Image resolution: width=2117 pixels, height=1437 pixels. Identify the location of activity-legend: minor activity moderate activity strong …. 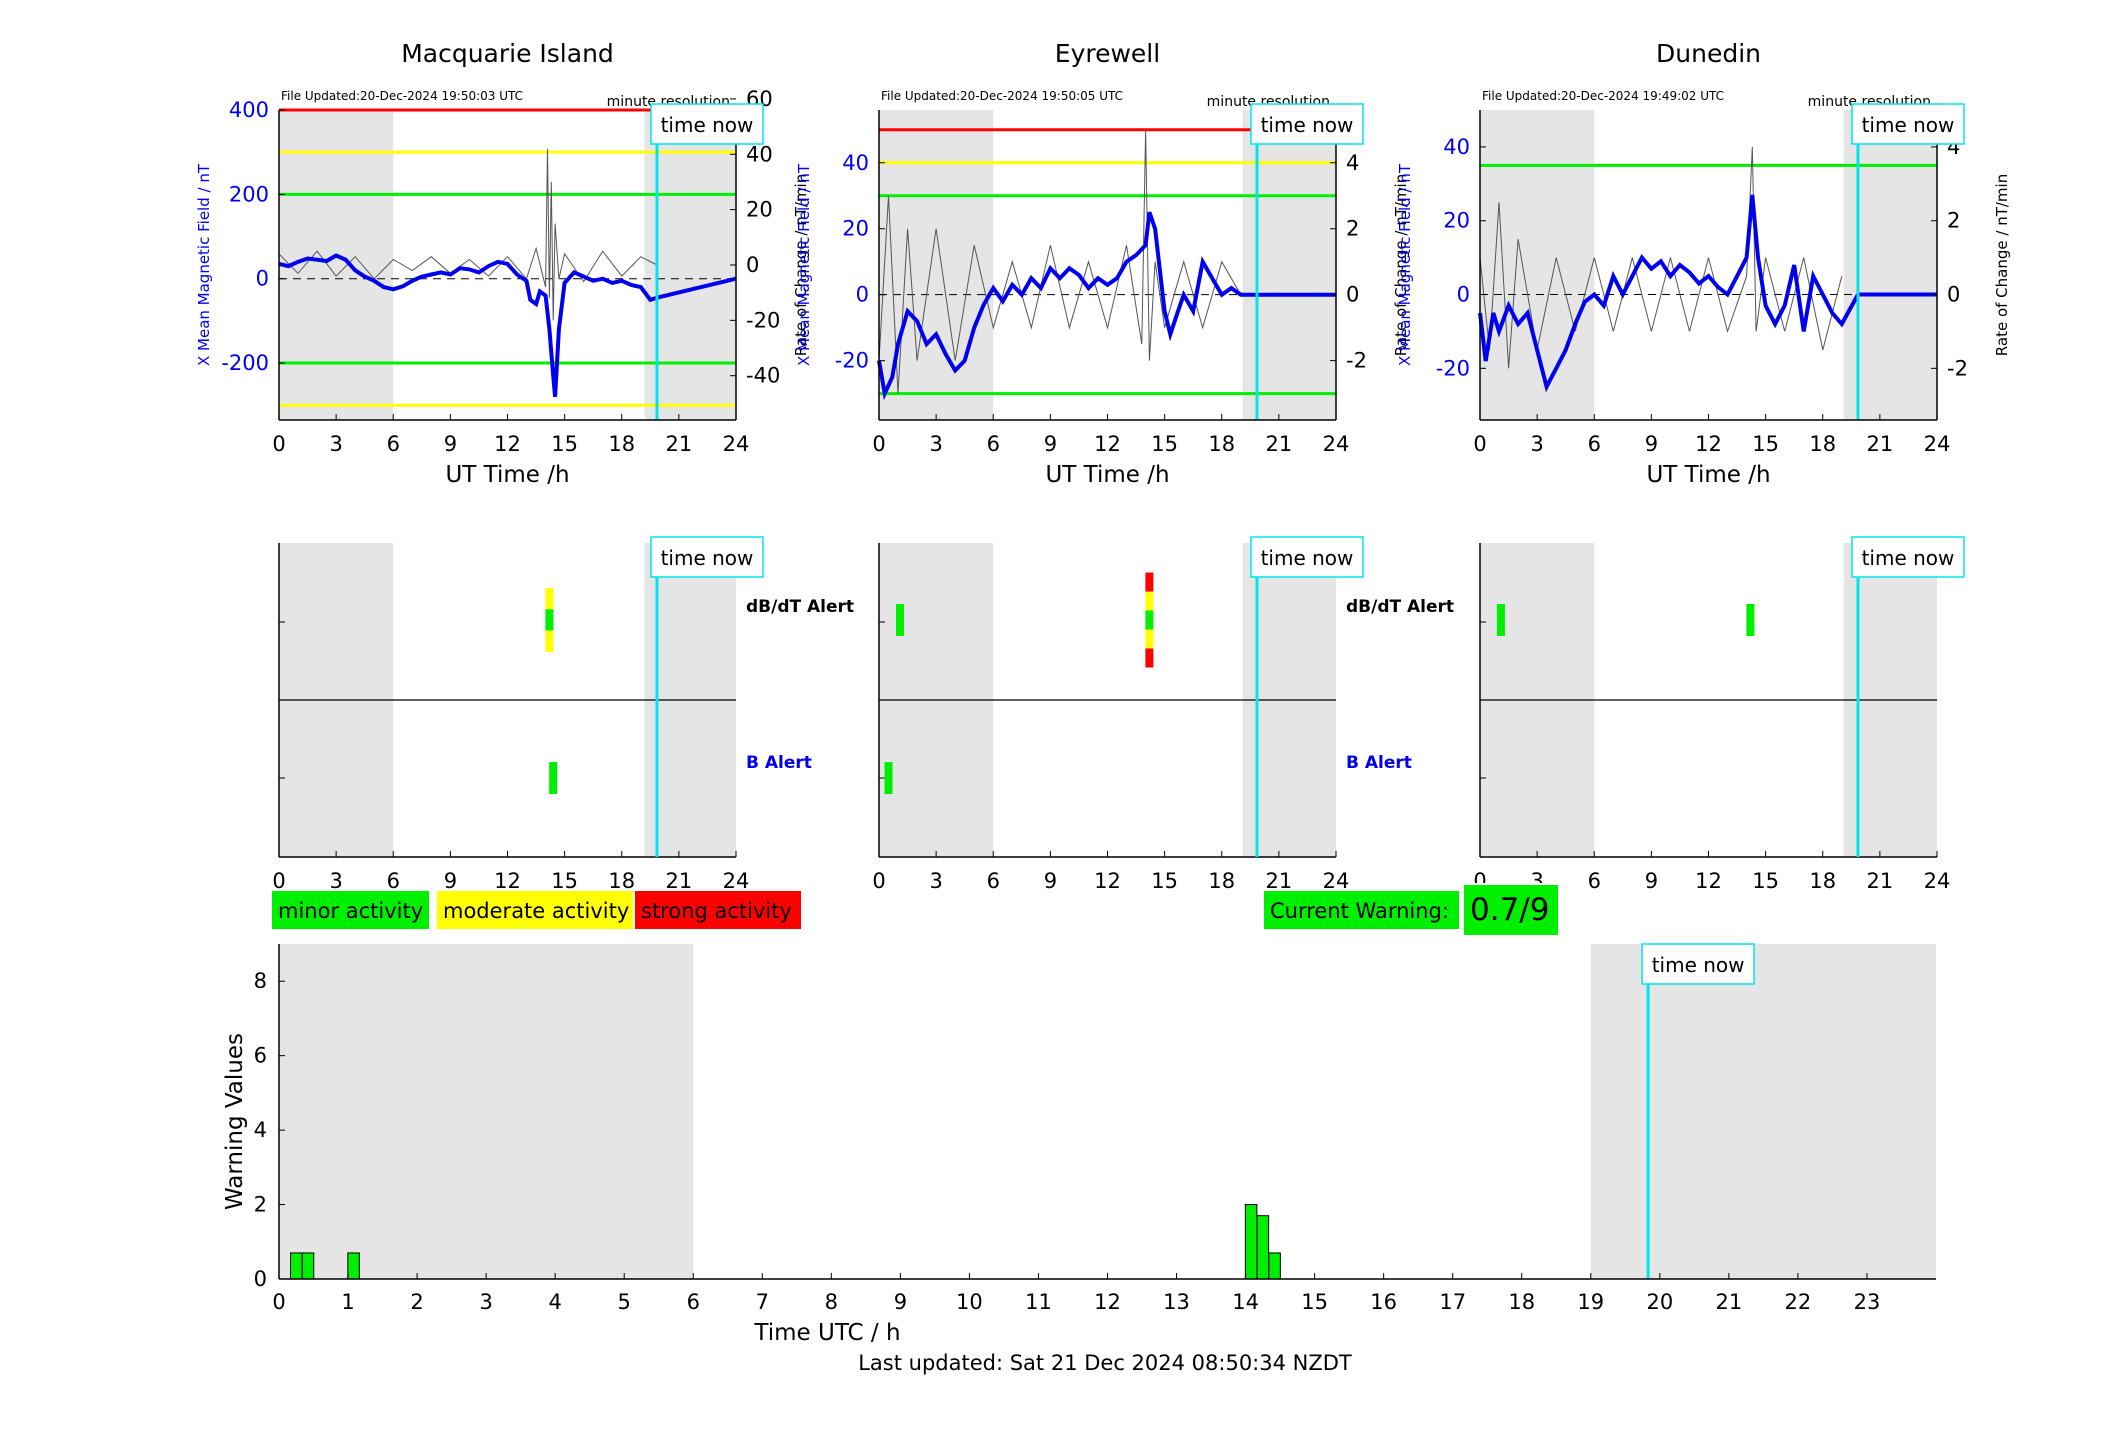
(536, 910).